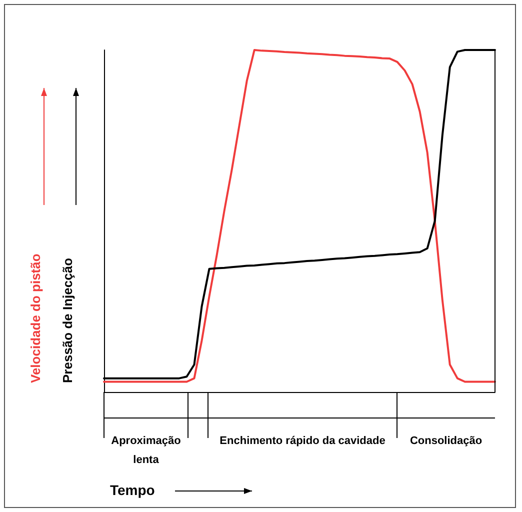  Describe the element at coordinates (35, 318) in the screenshot. I see `y-axis-title: Velocidade do pistão` at that location.